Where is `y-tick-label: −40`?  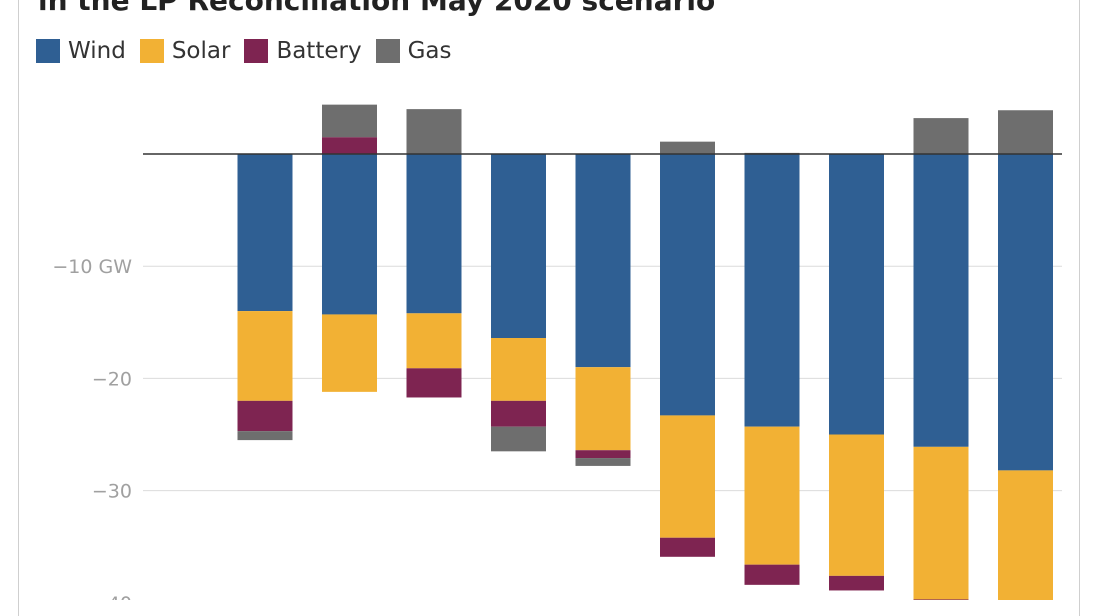 y-tick-label: −40 is located at coordinates (112, 596).